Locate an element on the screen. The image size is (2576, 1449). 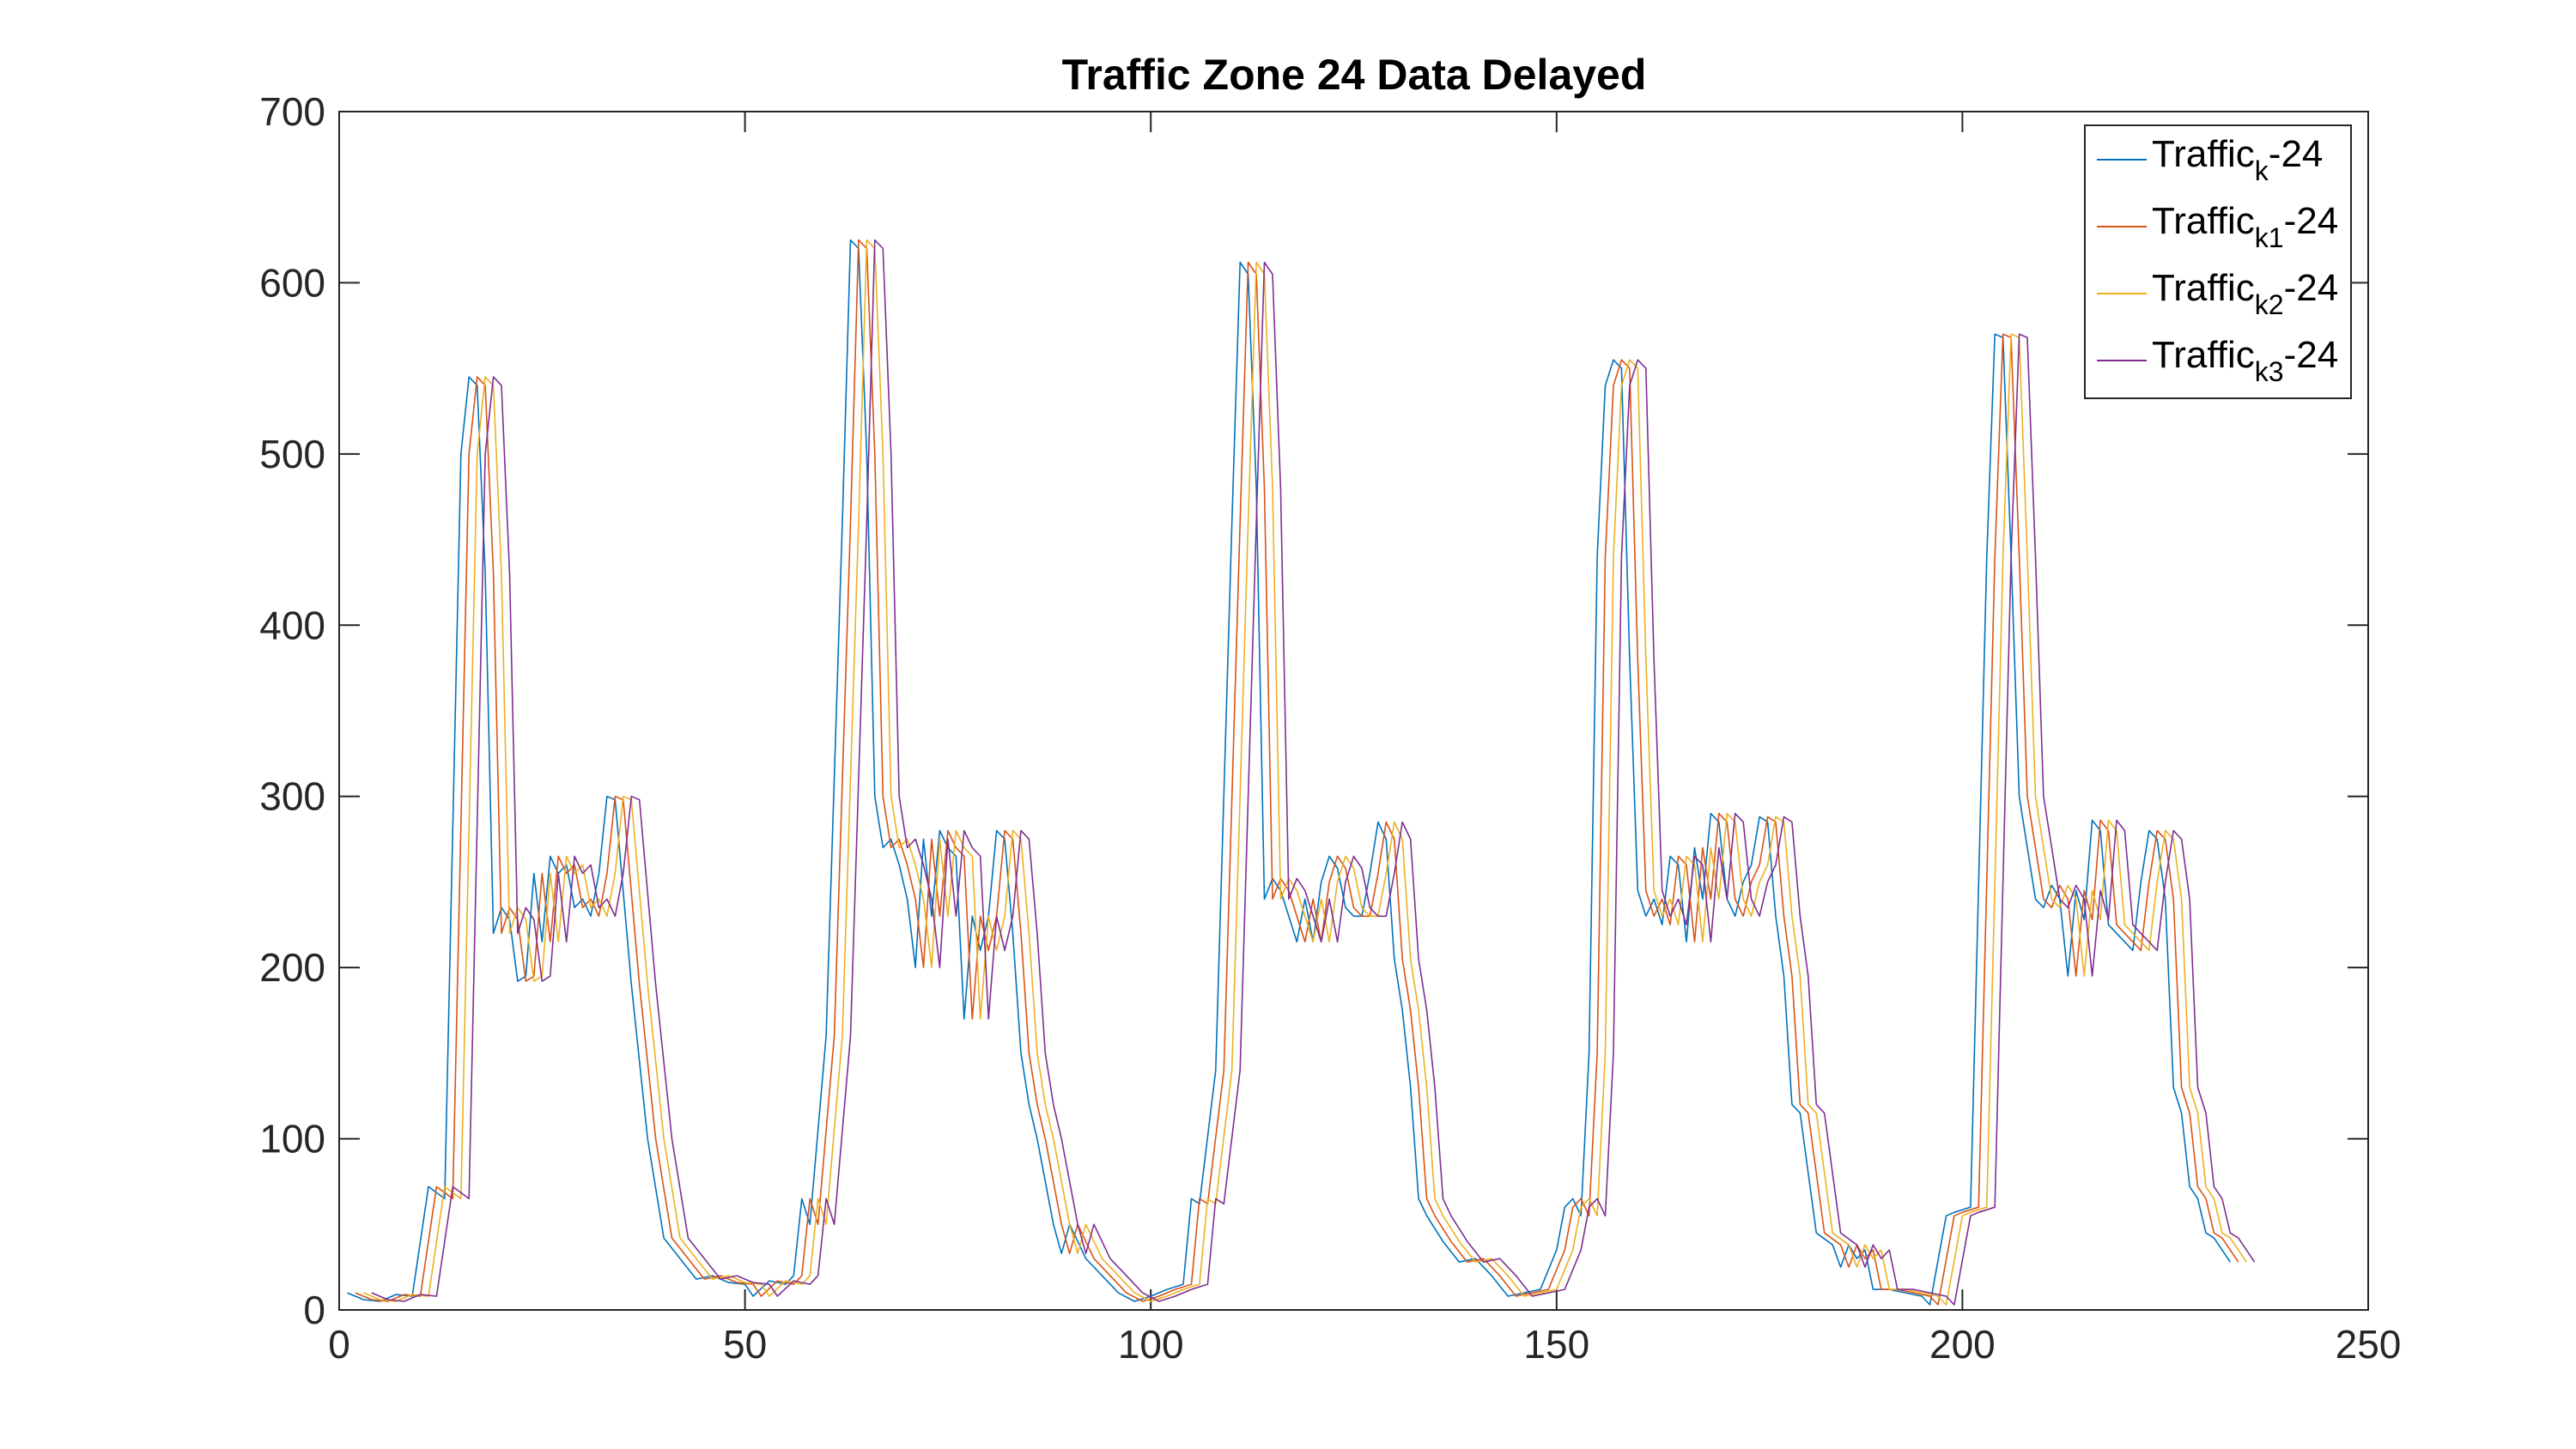
legend-entry: Traffick-24 is located at coordinates (2237, 159).